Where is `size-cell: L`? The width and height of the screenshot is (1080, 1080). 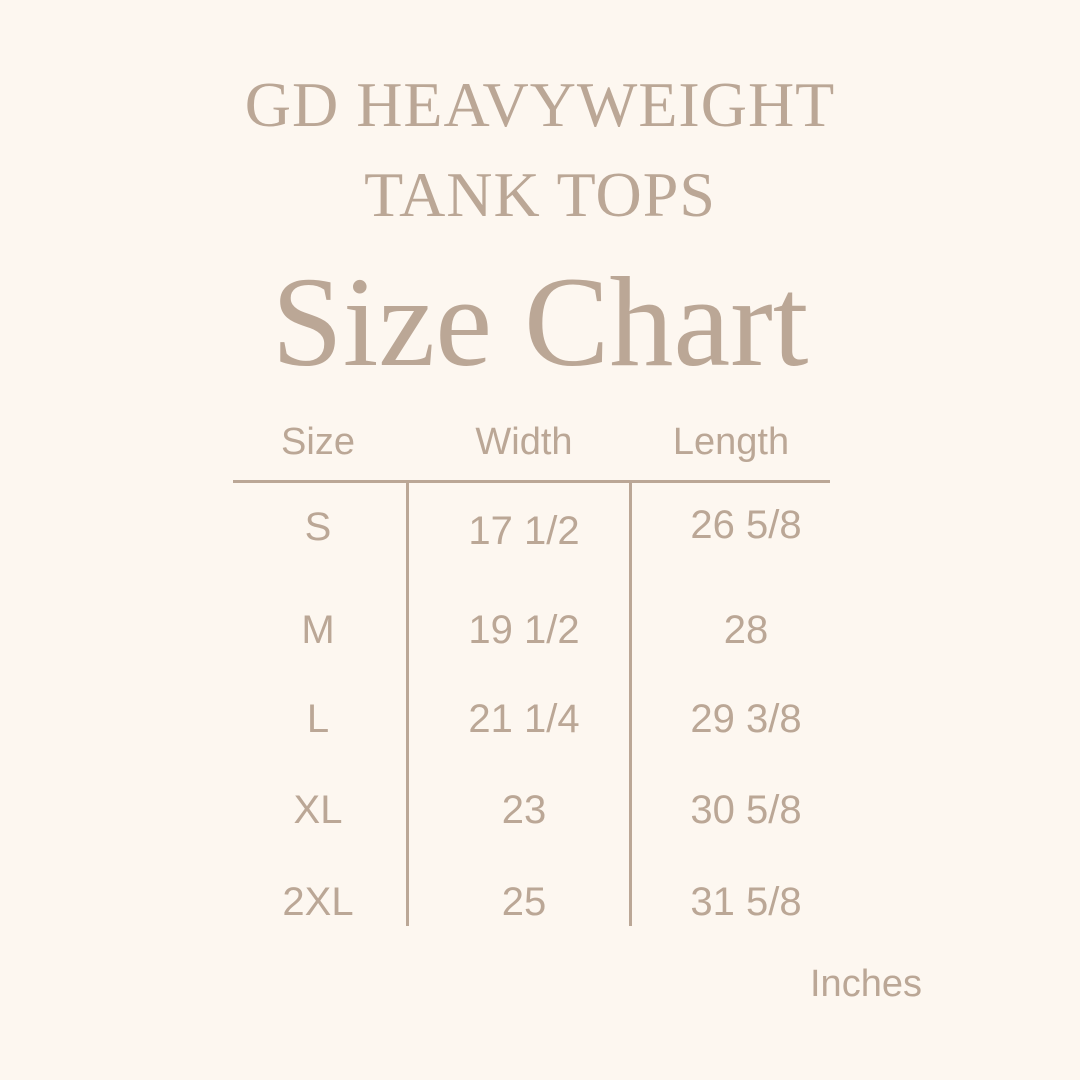
size-cell: L is located at coordinates (318, 719).